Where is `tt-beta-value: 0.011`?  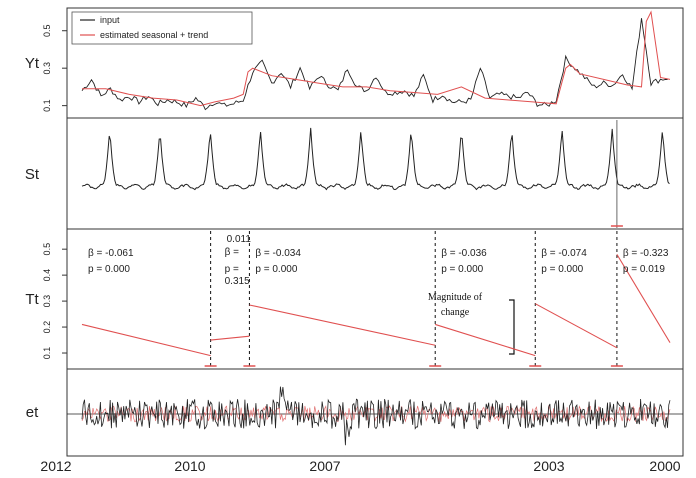
tt-beta-value: 0.011 is located at coordinates (239, 239).